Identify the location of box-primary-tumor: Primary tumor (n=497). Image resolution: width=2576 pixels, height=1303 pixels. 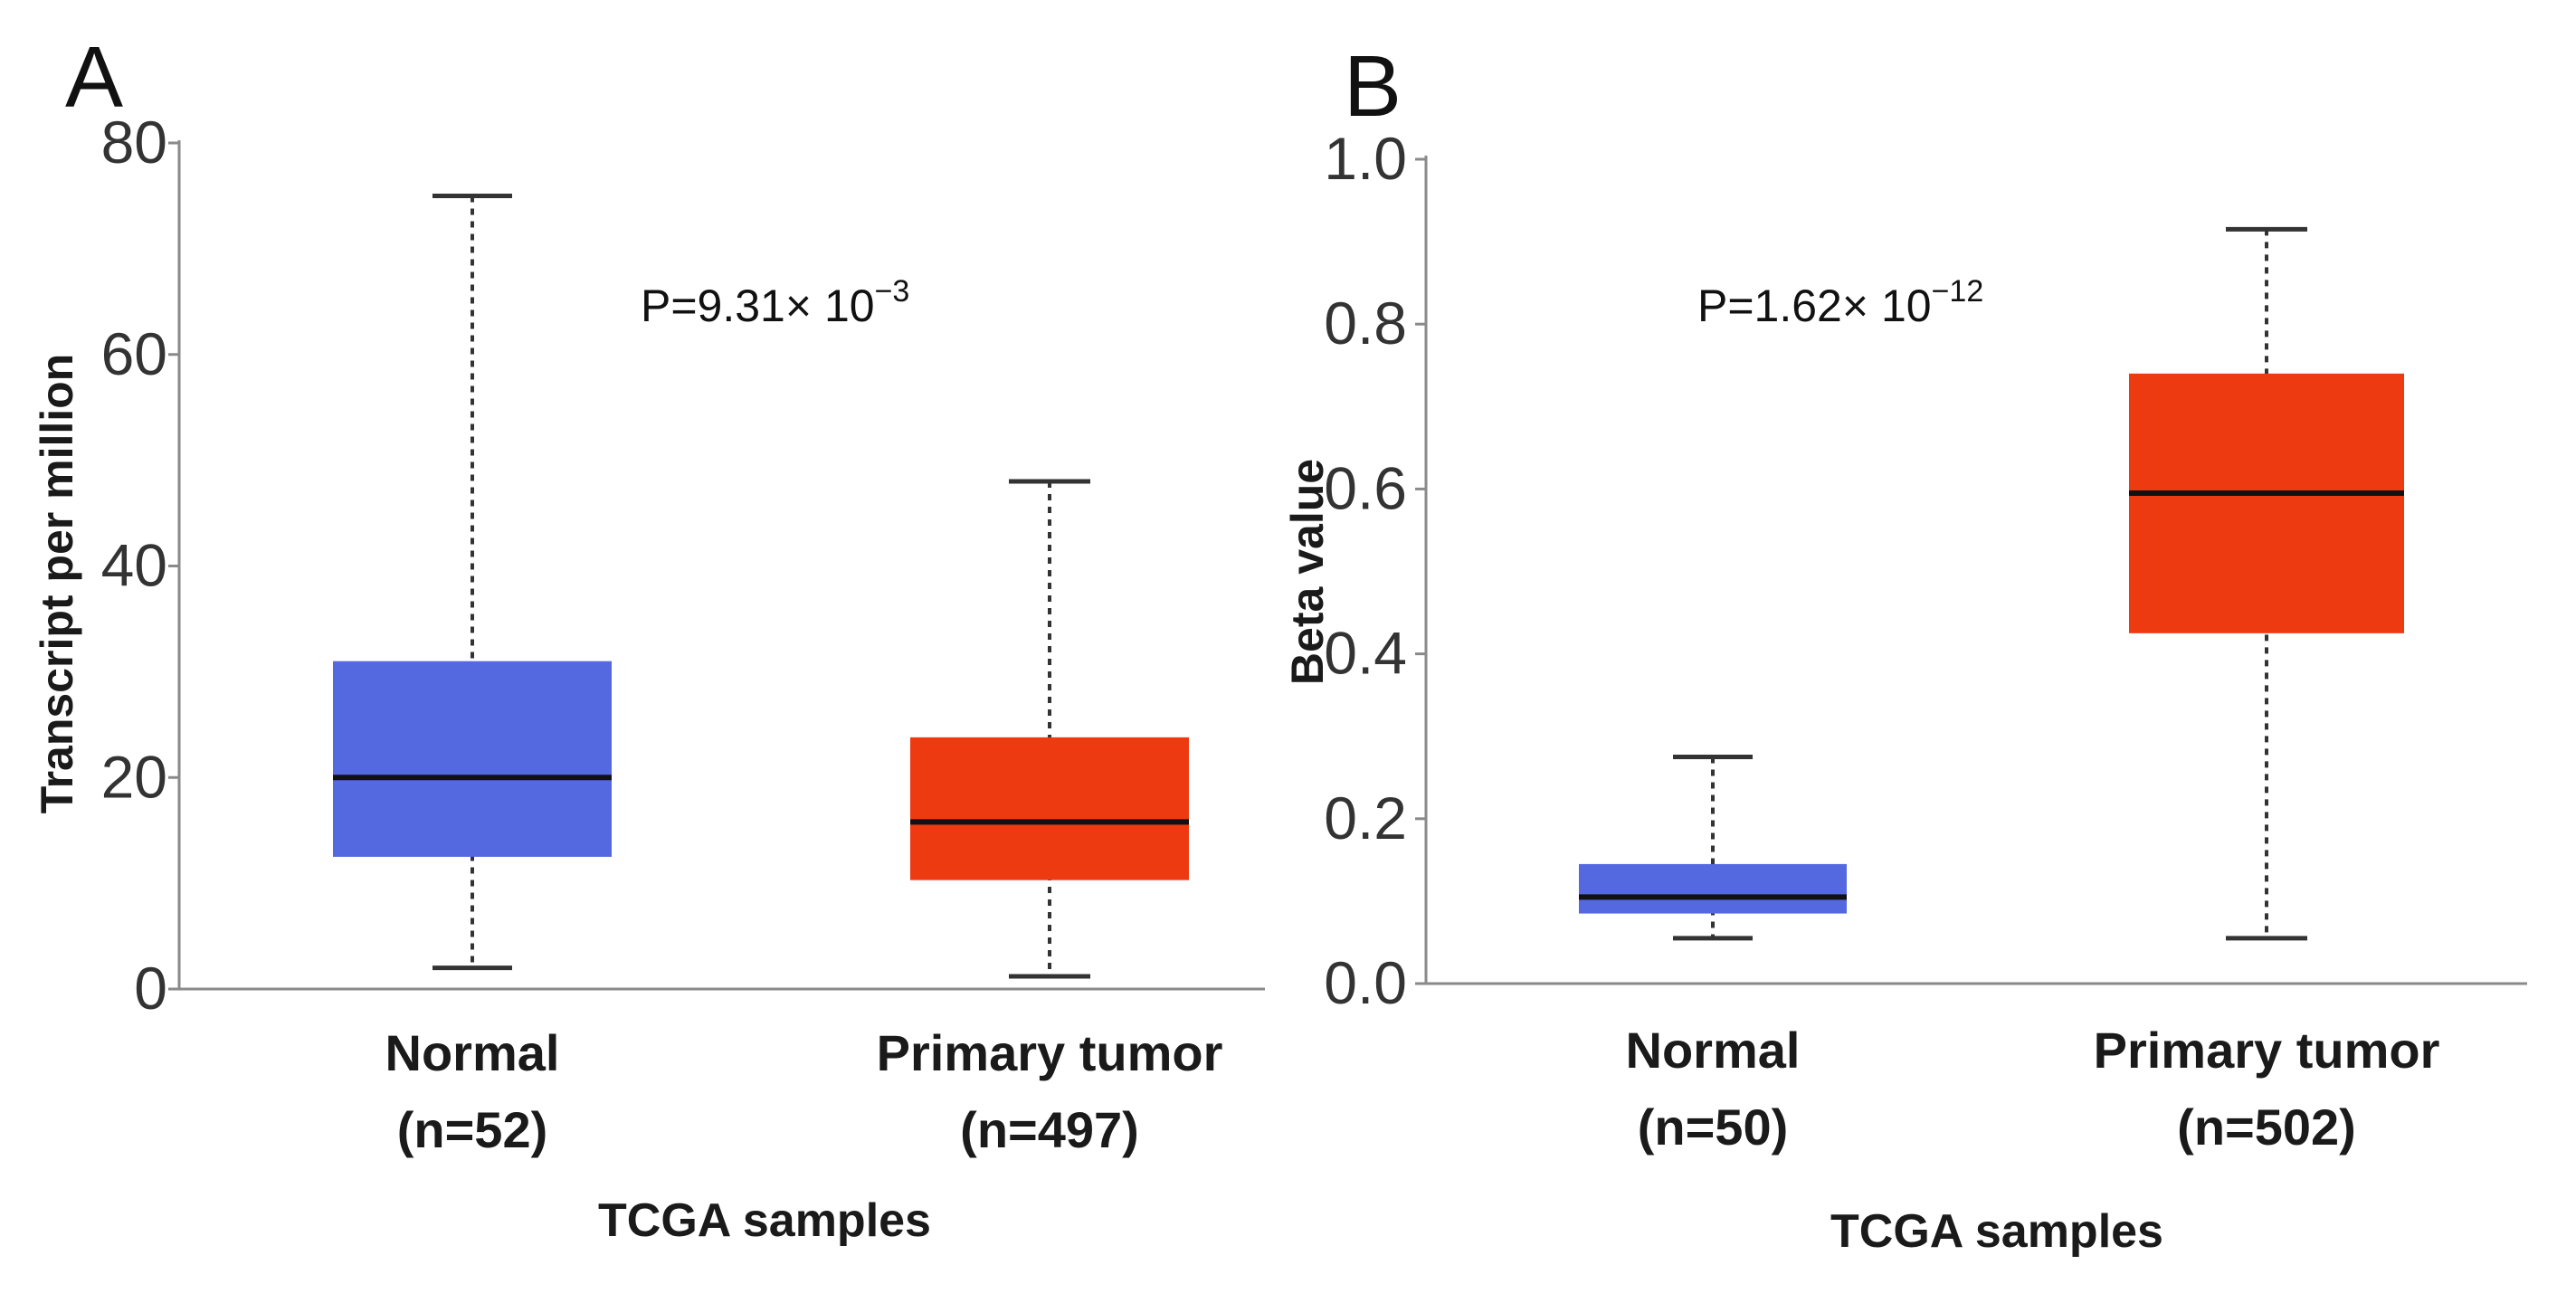
(1050, 818).